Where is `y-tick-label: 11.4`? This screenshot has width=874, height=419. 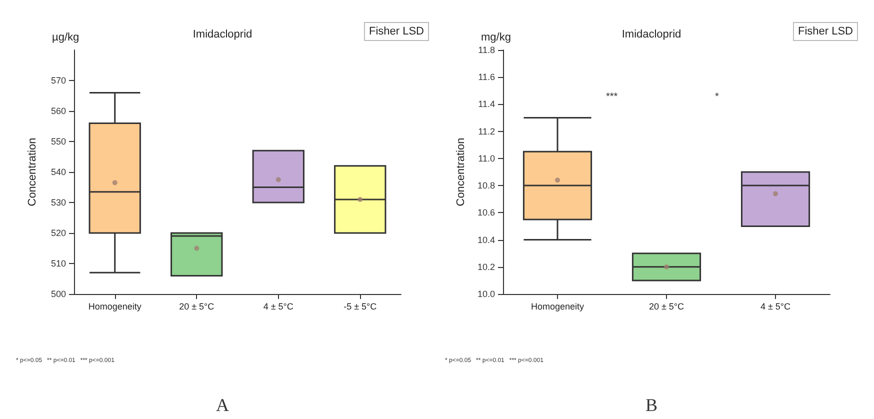 y-tick-label: 11.4 is located at coordinates (486, 104).